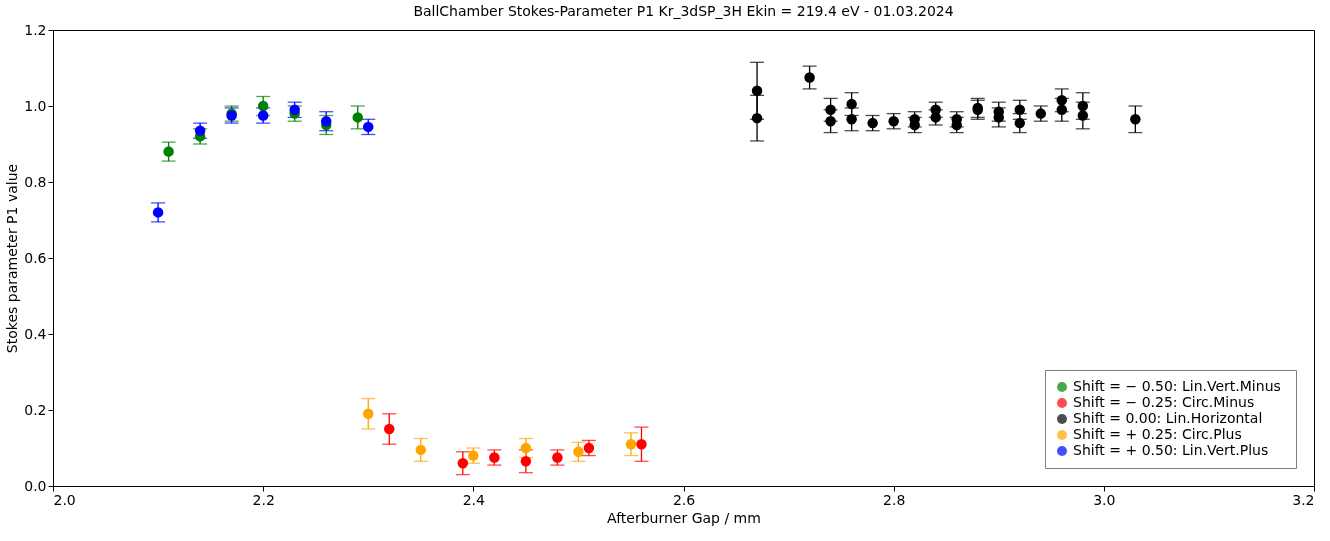 This screenshot has width=1330, height=541. What do you see at coordinates (474, 499) in the screenshot?
I see `x-tick-label: 2.4` at bounding box center [474, 499].